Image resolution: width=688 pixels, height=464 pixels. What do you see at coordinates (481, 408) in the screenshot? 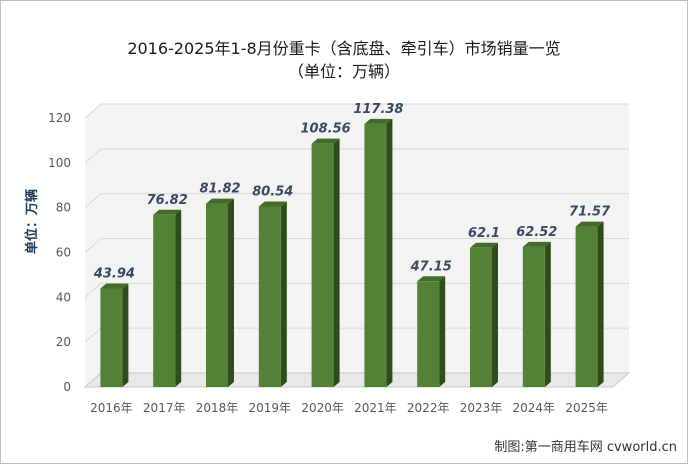
I see `x-tick-label: 2023年` at bounding box center [481, 408].